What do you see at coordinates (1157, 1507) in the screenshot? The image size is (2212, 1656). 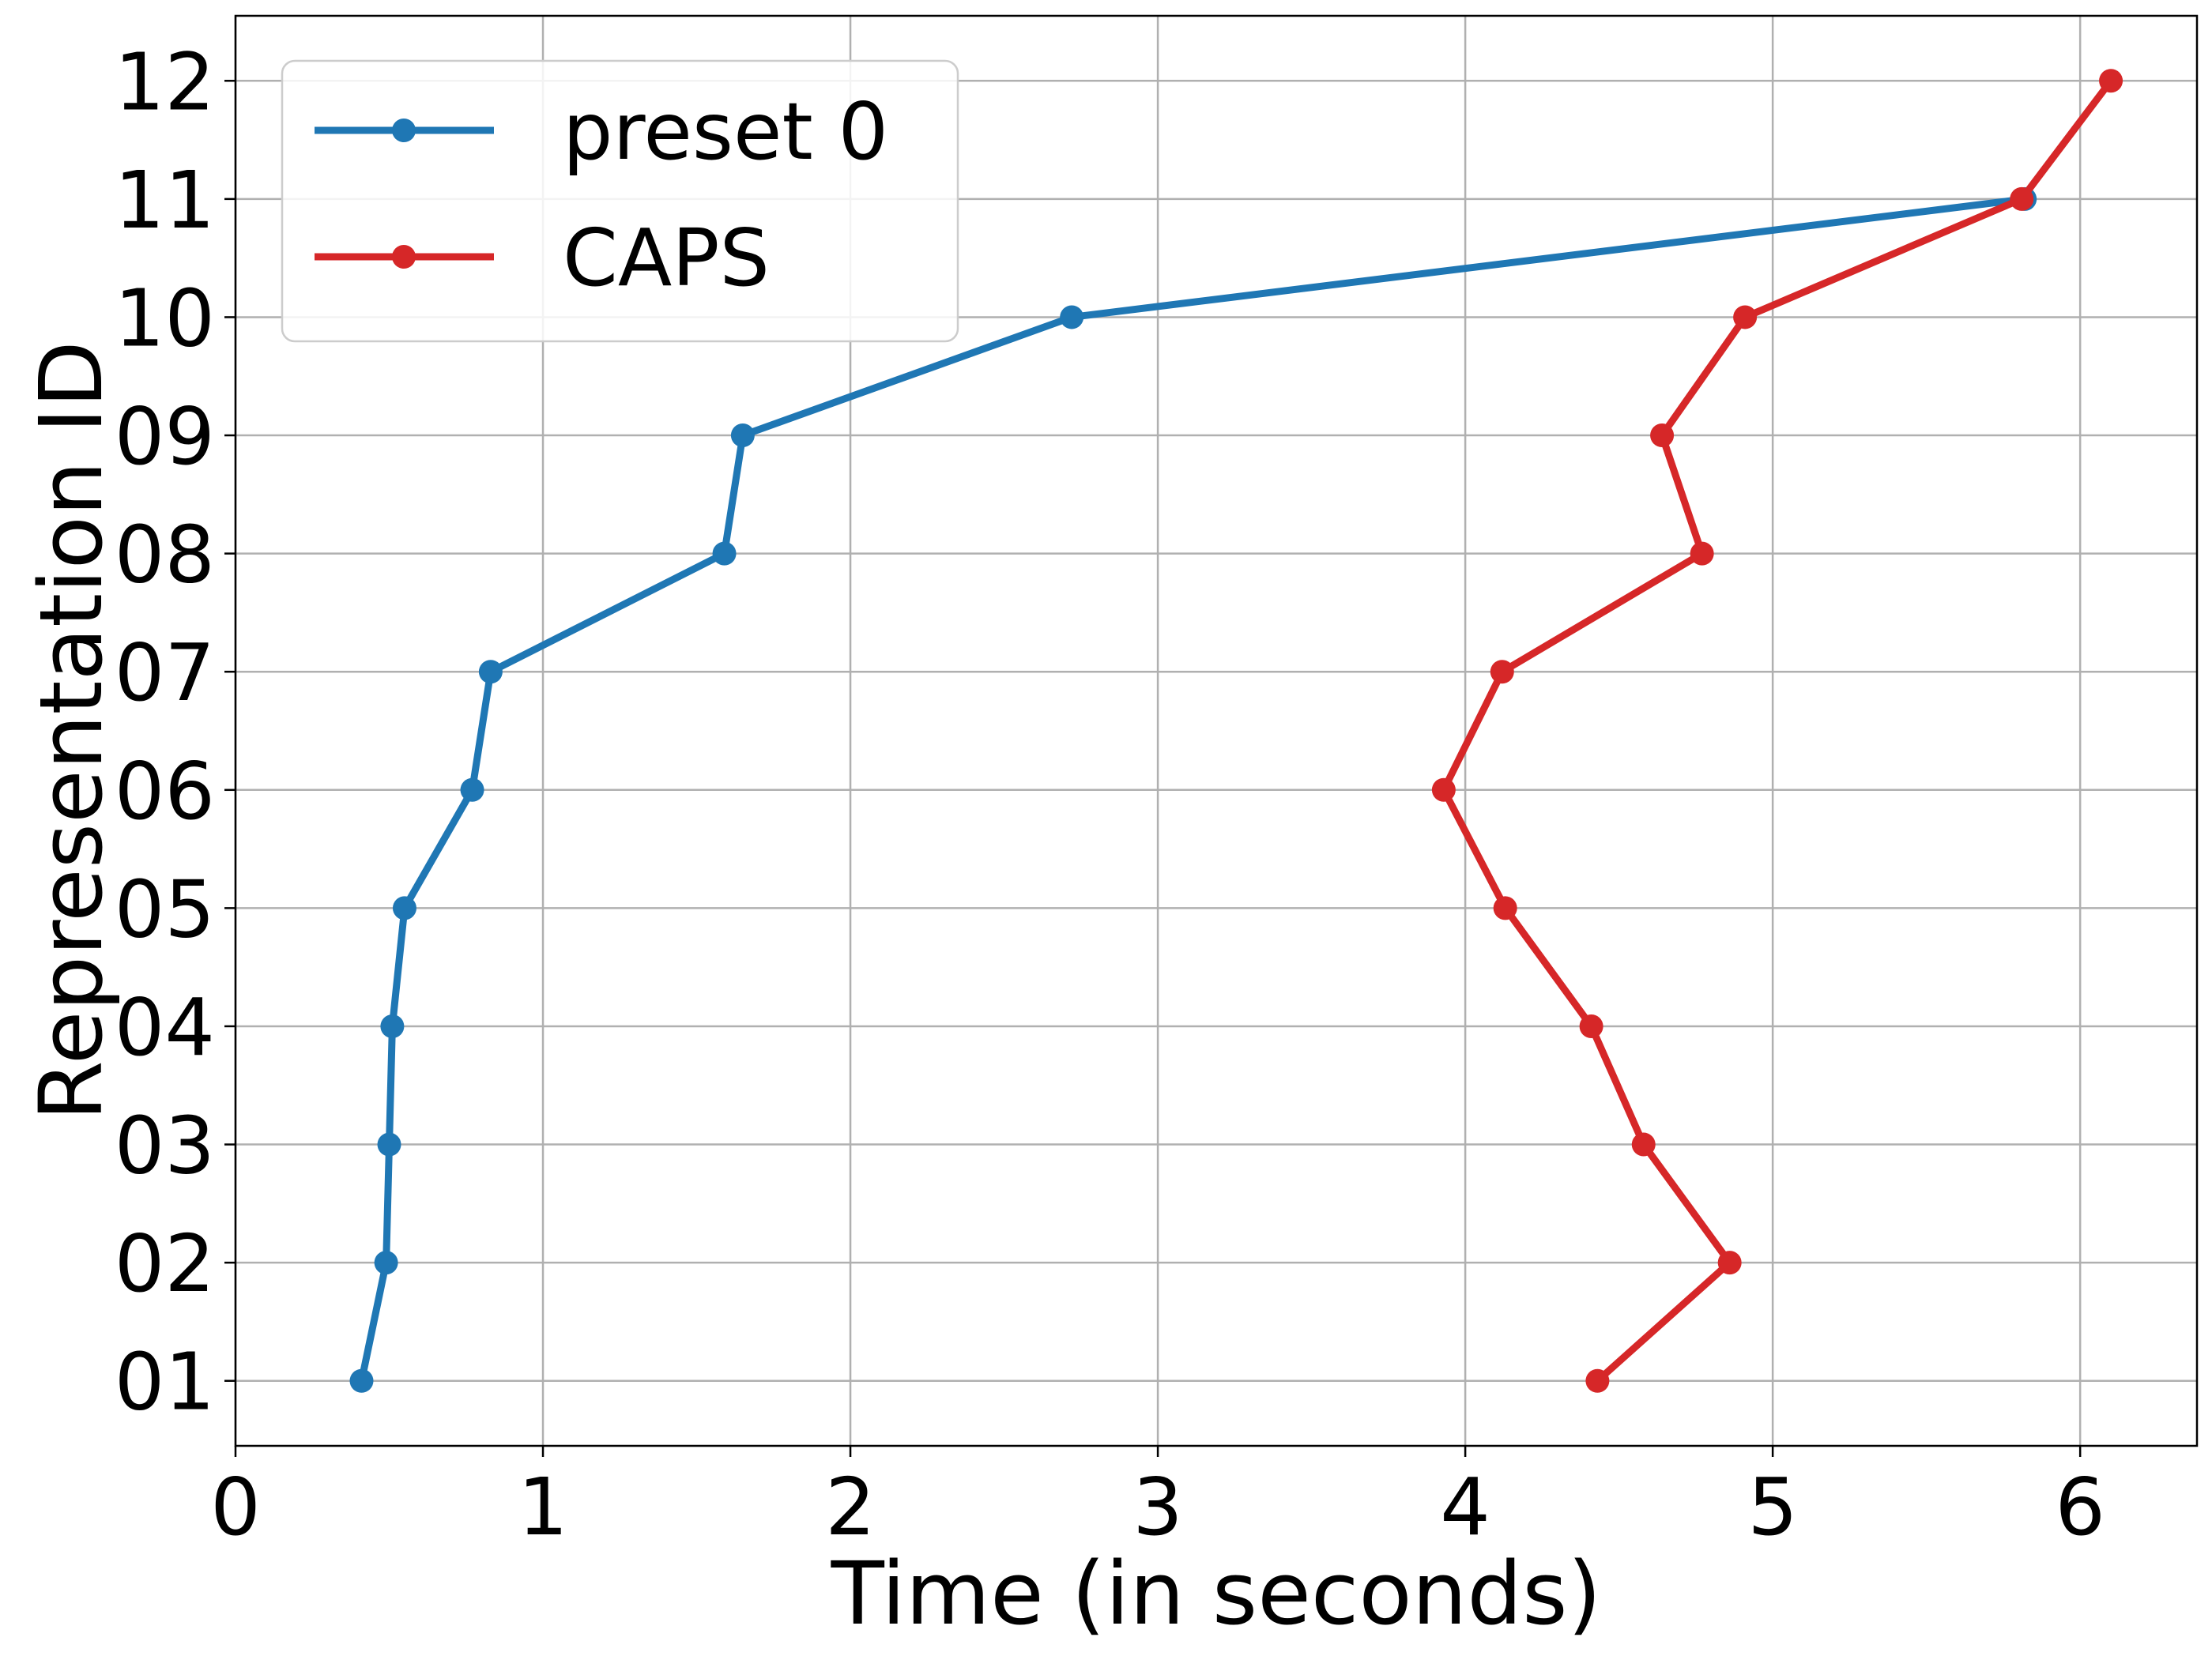 I see `x-tick-label: 3` at bounding box center [1157, 1507].